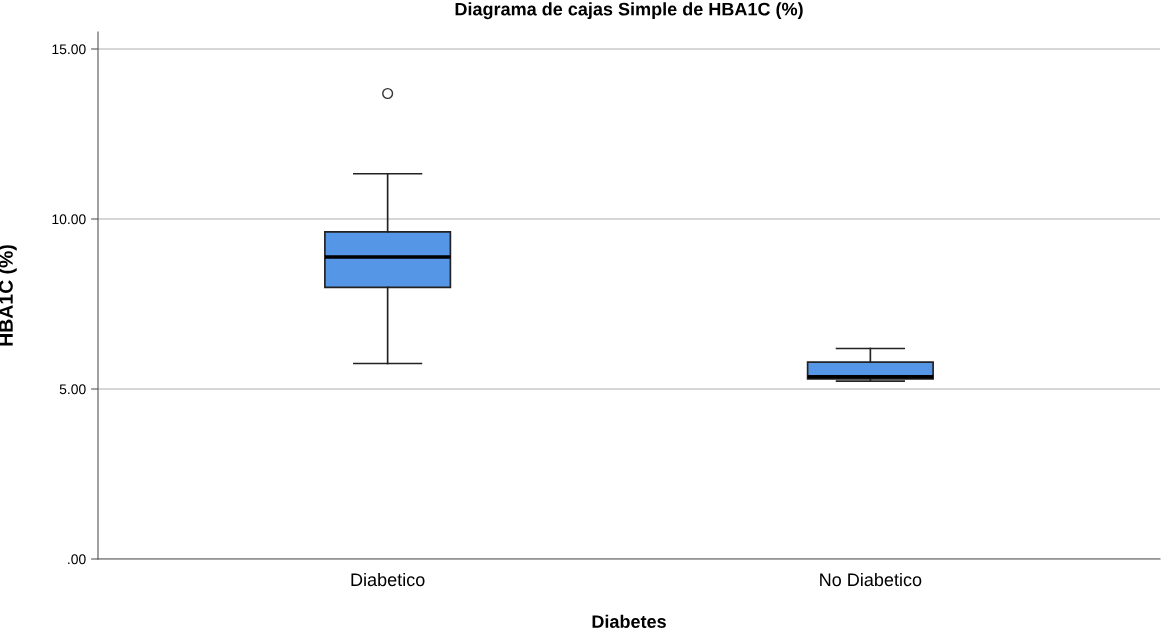 Image resolution: width=1162 pixels, height=642 pixels. Describe the element at coordinates (388, 579) in the screenshot. I see `x-tick-label: Diabetico` at that location.